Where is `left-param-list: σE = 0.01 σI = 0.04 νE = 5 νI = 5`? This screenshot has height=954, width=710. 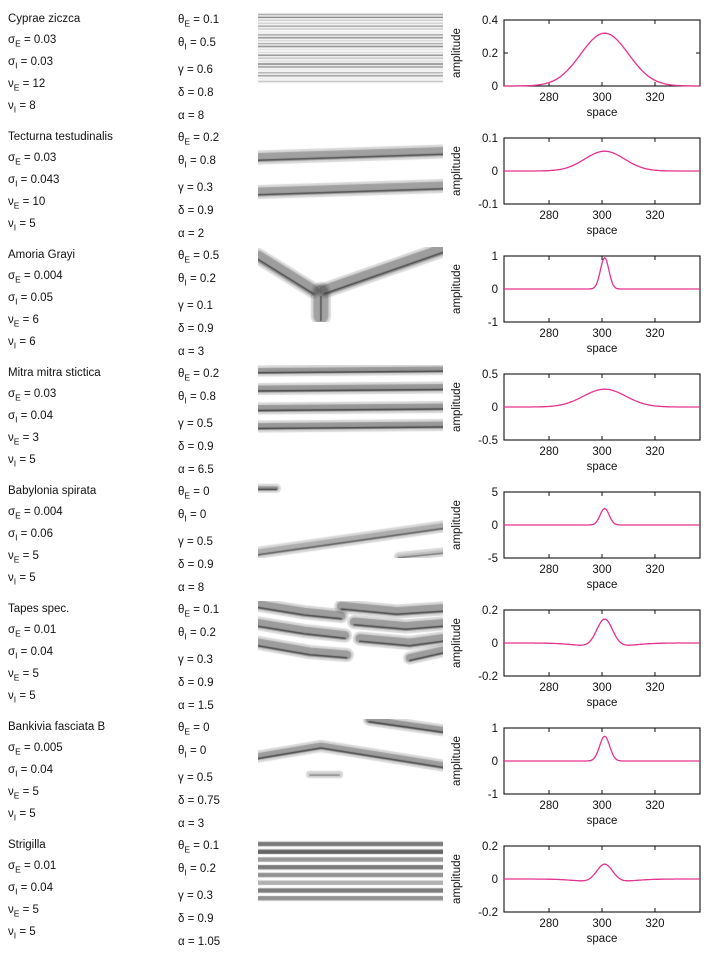
left-param-list: σE = 0.01 σI = 0.04 νE = 5 νI = 5 is located at coordinates (88, 663).